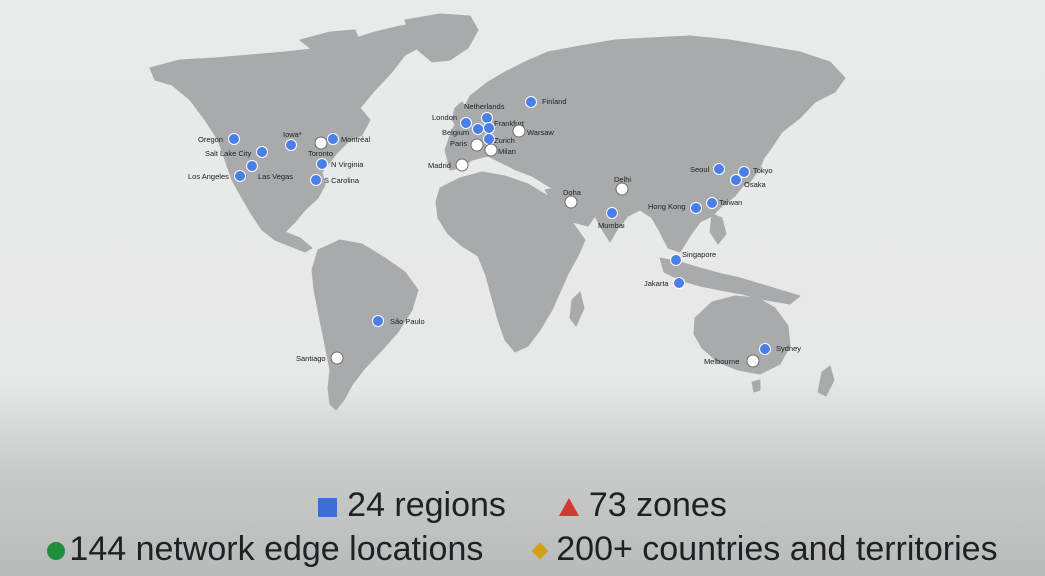  What do you see at coordinates (622, 189) in the screenshot?
I see `pin-delhi` at bounding box center [622, 189].